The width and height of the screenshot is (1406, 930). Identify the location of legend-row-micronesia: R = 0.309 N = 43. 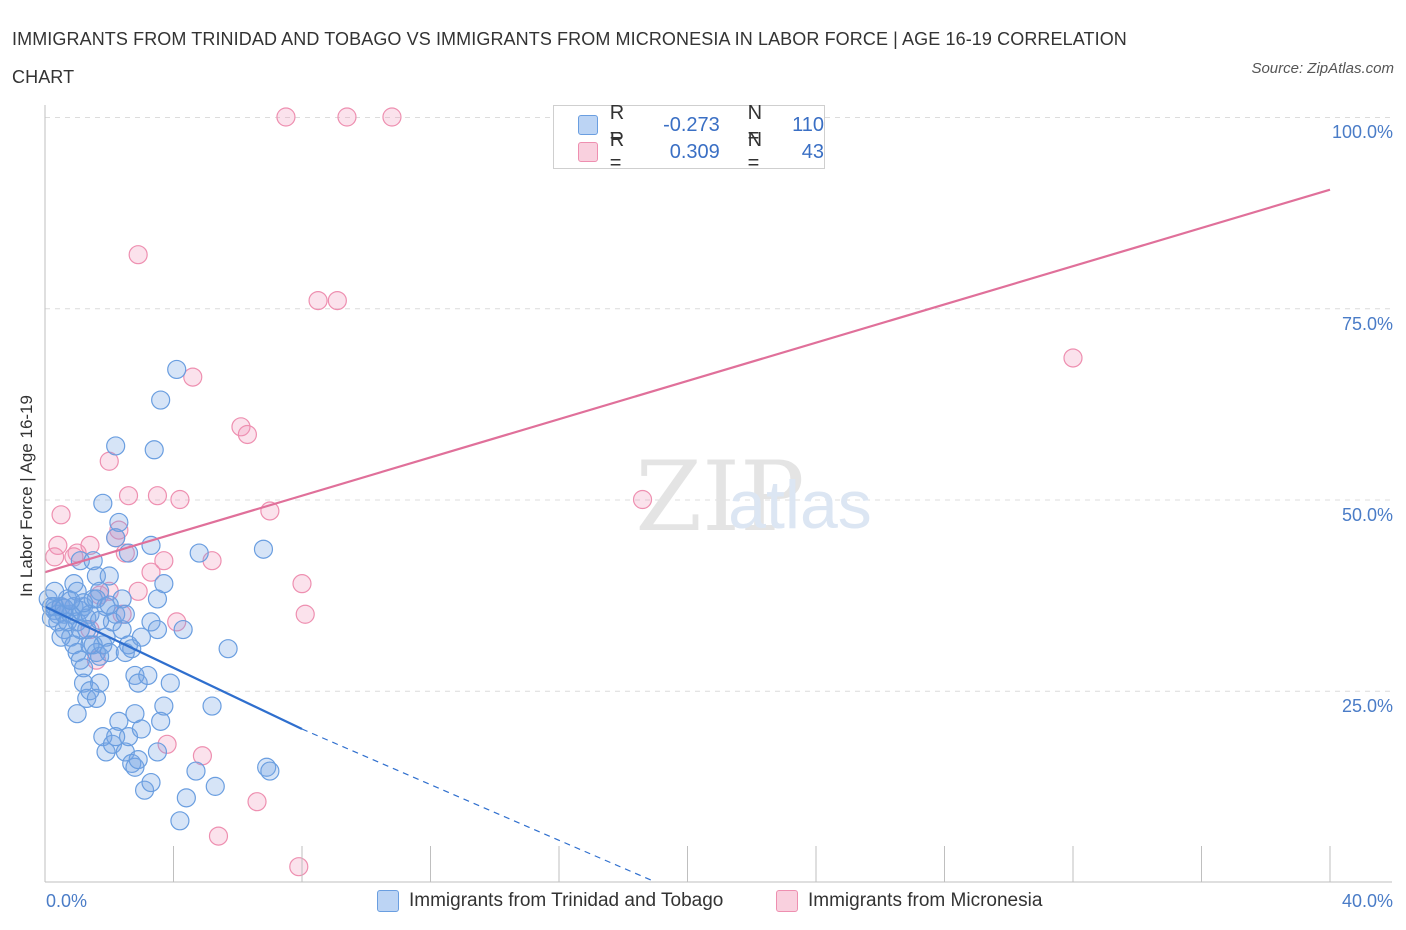
(701, 151).